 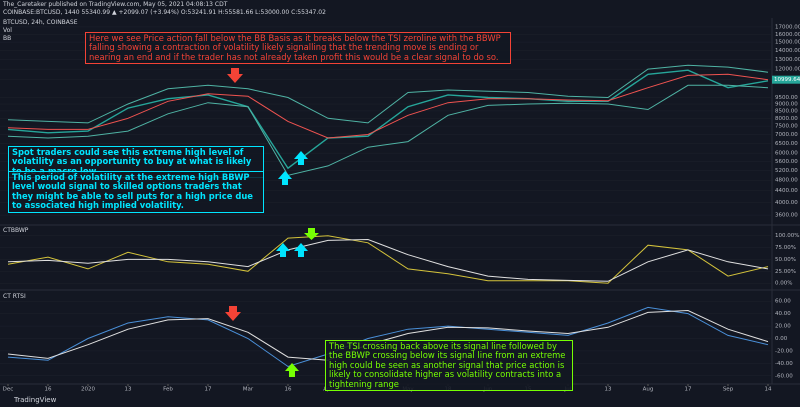 What do you see at coordinates (786, 181) in the screenshot?
I see `y-tick-label: 4800.00` at bounding box center [786, 181].